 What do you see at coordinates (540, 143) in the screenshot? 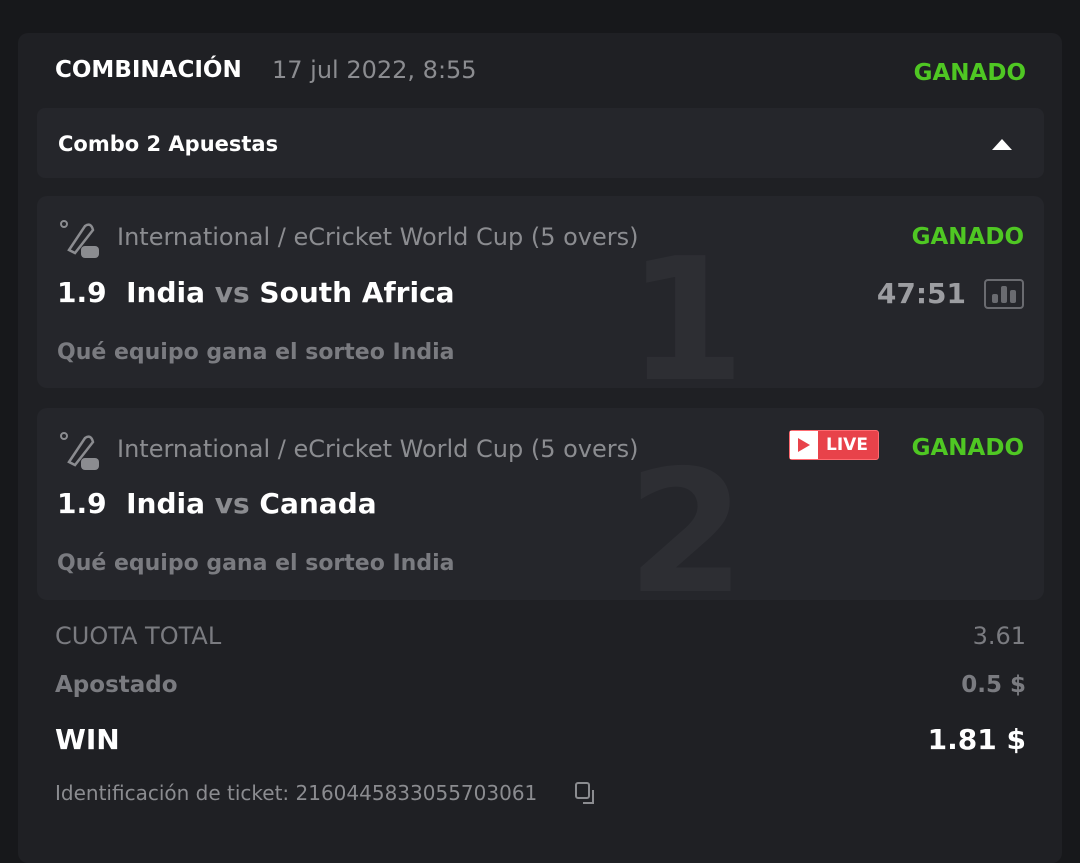
I see `combo-toggle: Combo 2 Apuestas` at bounding box center [540, 143].